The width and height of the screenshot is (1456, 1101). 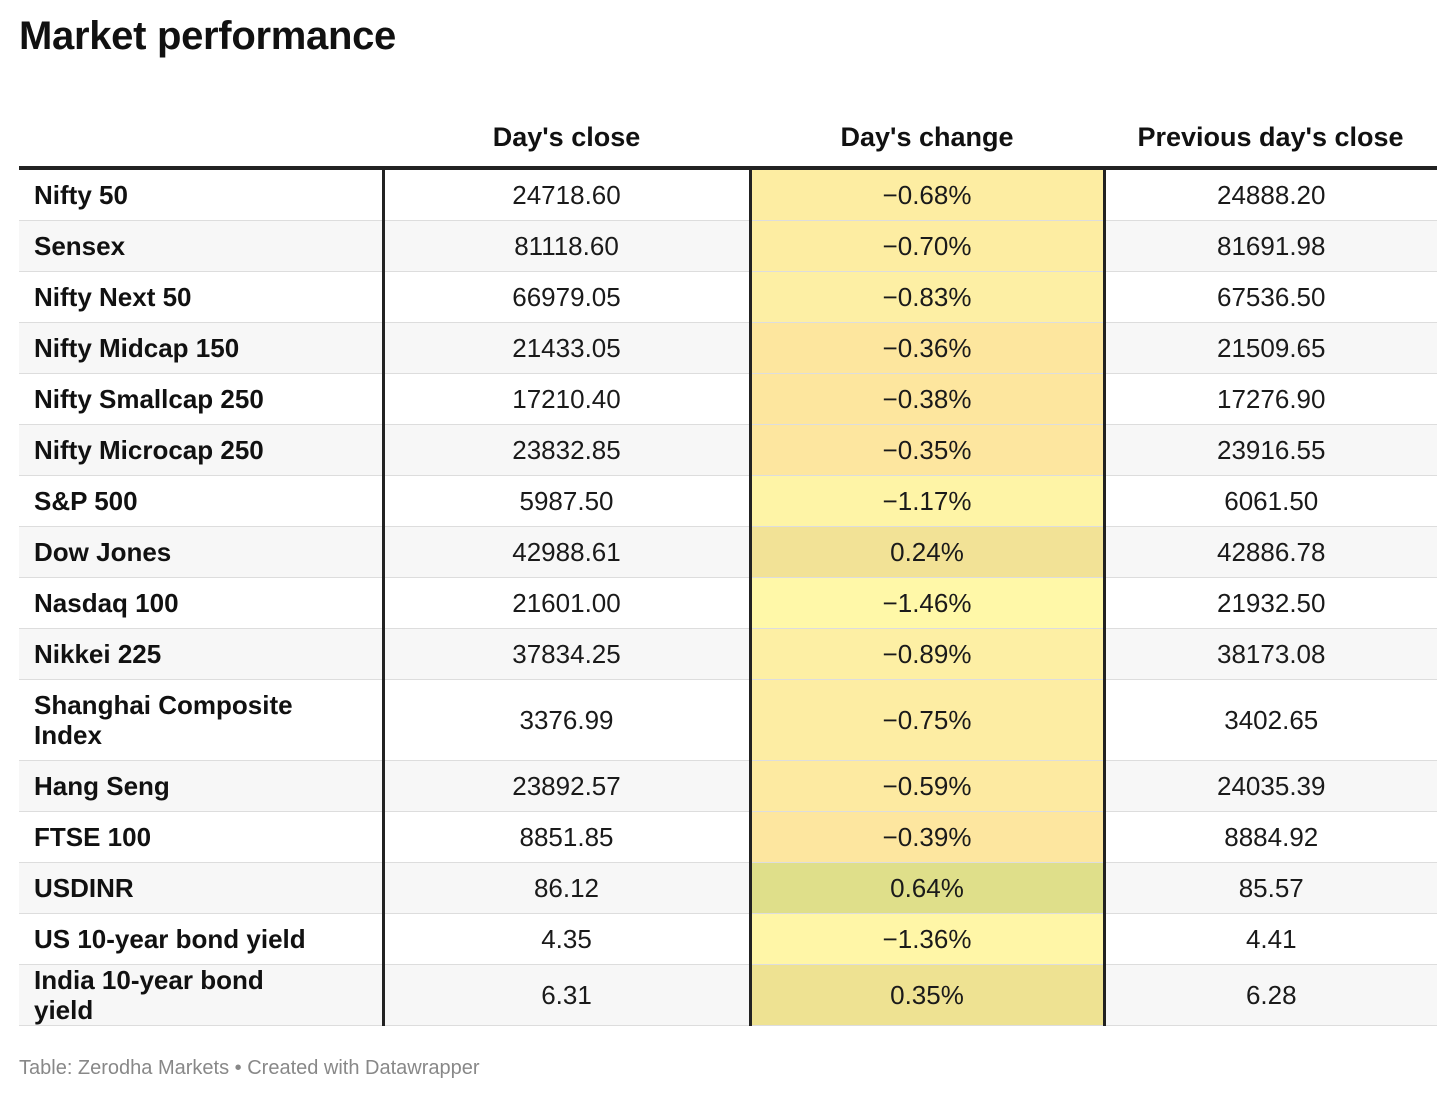 I want to click on row-name: Shanghai Composite Index, so click(x=163, y=720).